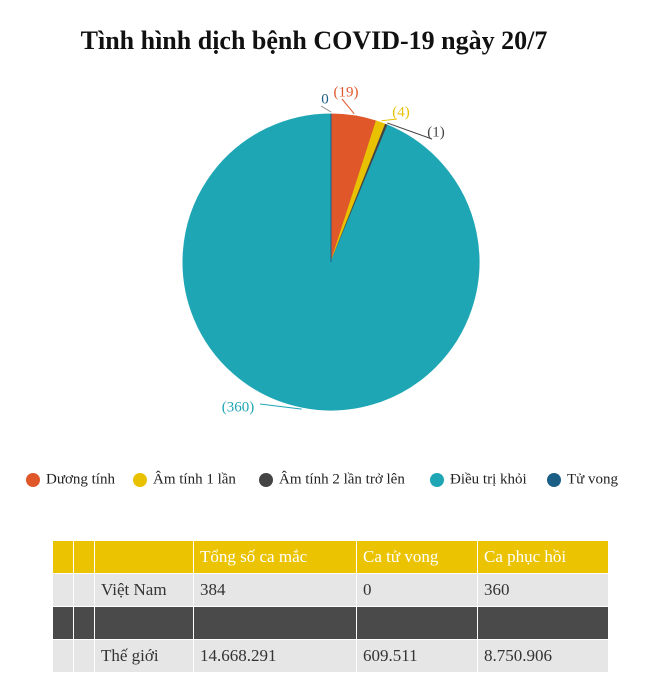 The image size is (660, 691). What do you see at coordinates (593, 479) in the screenshot?
I see `legend-label: Tử vong` at bounding box center [593, 479].